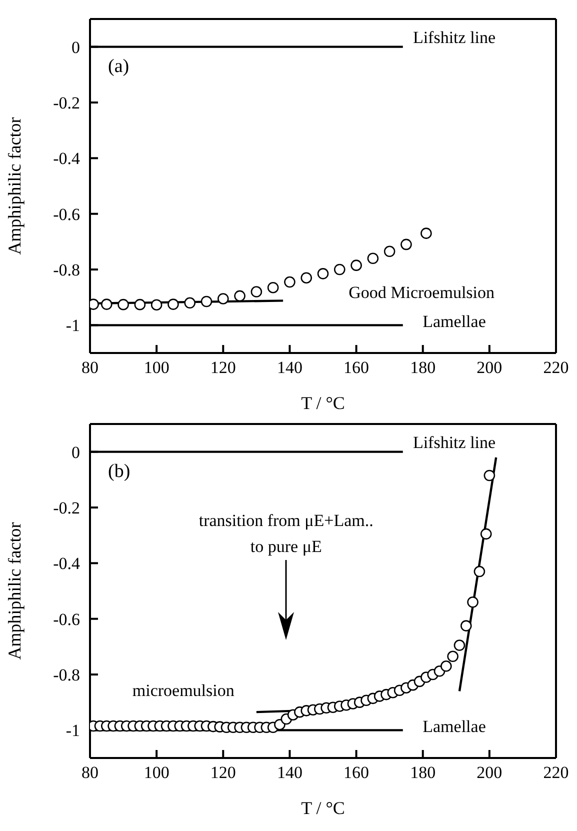  I want to click on text: (b), so click(119, 472).